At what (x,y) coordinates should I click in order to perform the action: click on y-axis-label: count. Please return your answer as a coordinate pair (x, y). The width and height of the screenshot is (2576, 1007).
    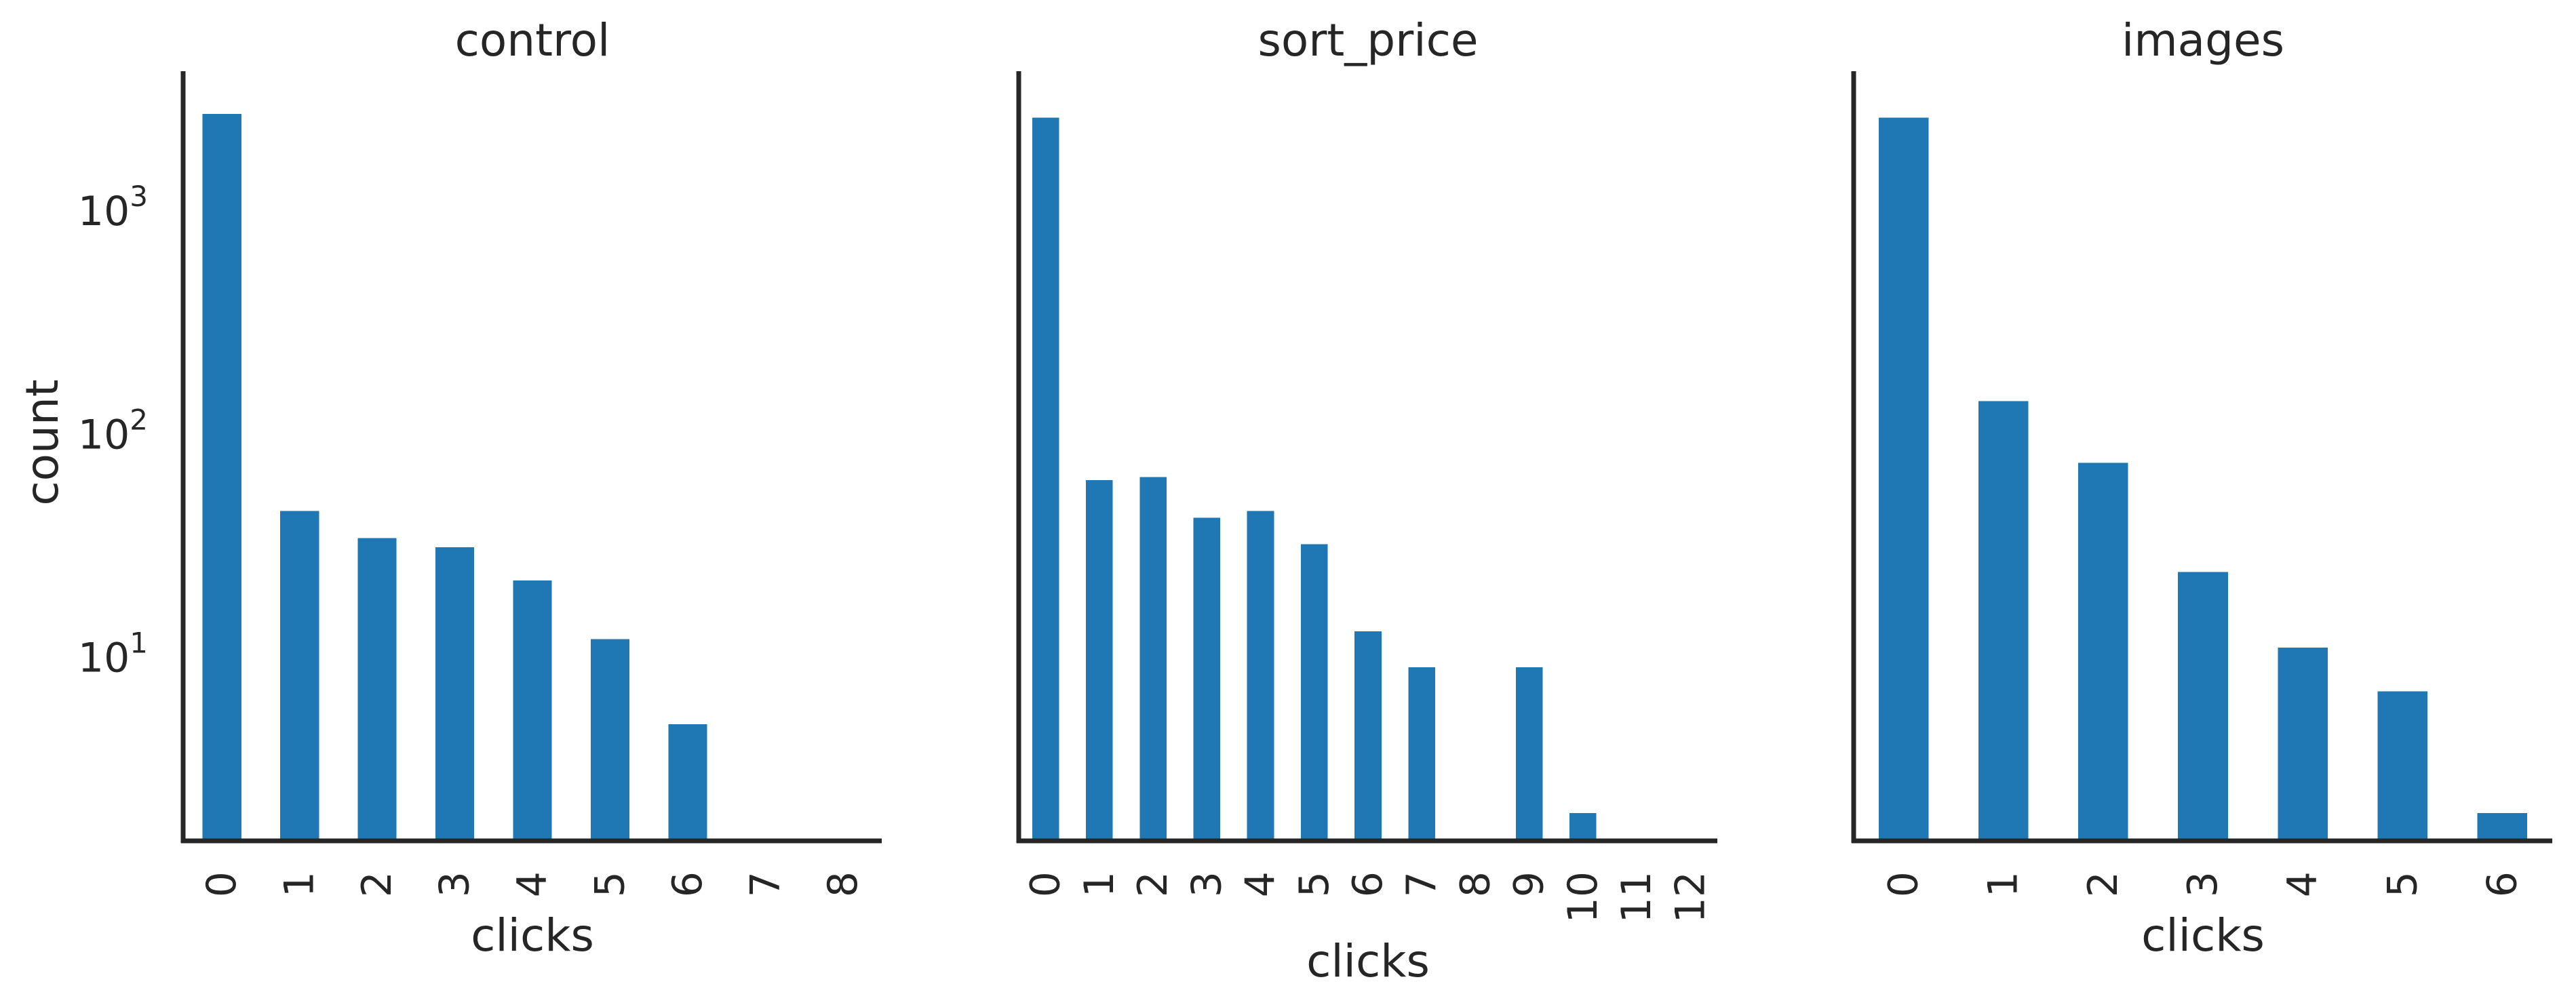
    Looking at the image, I should click on (42, 442).